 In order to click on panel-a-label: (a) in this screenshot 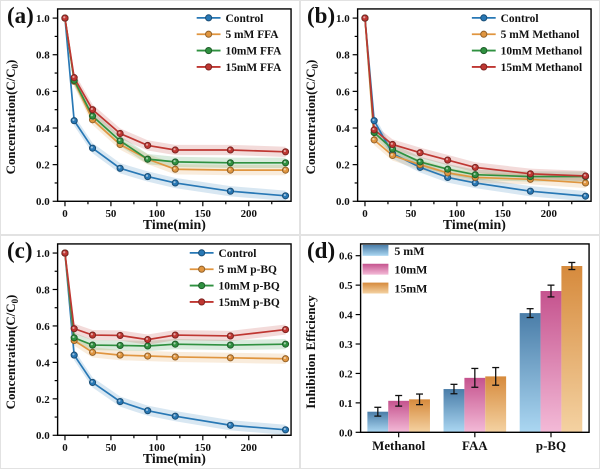, I will do `click(20, 15)`.